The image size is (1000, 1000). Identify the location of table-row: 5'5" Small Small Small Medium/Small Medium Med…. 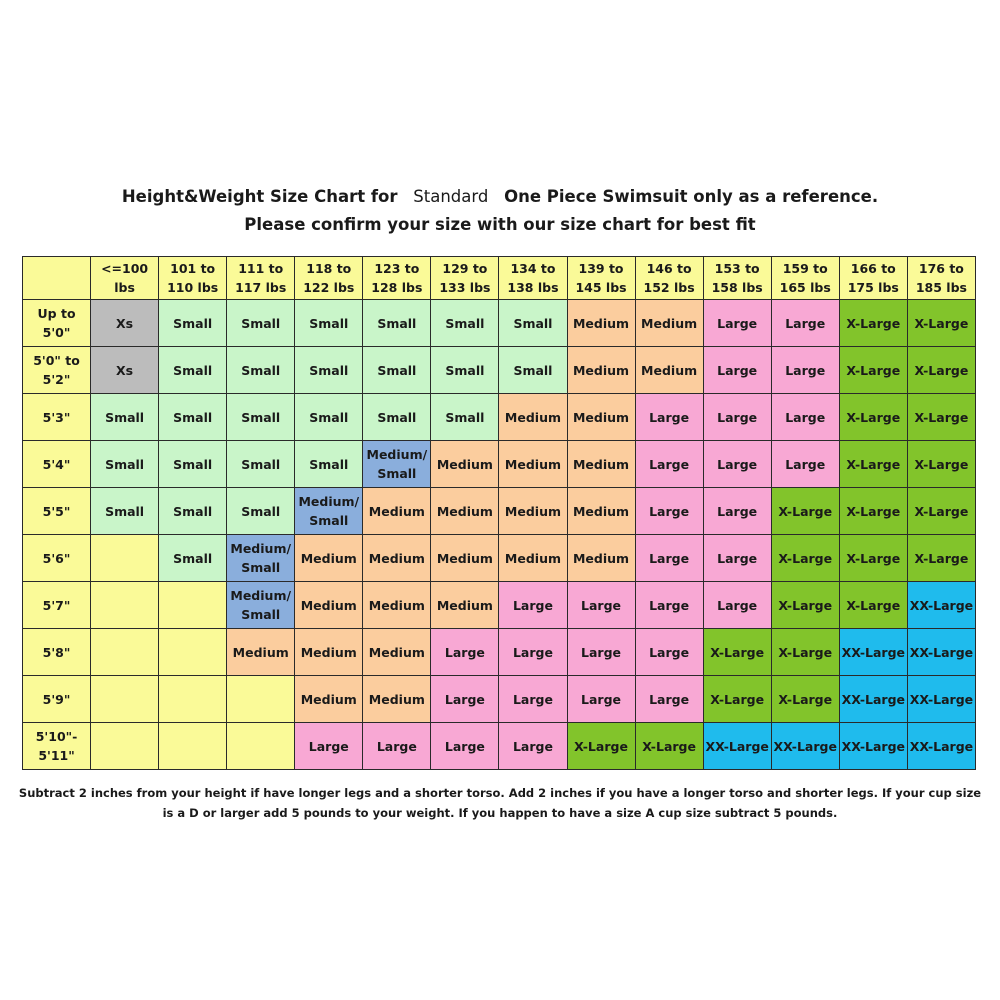
(499, 511).